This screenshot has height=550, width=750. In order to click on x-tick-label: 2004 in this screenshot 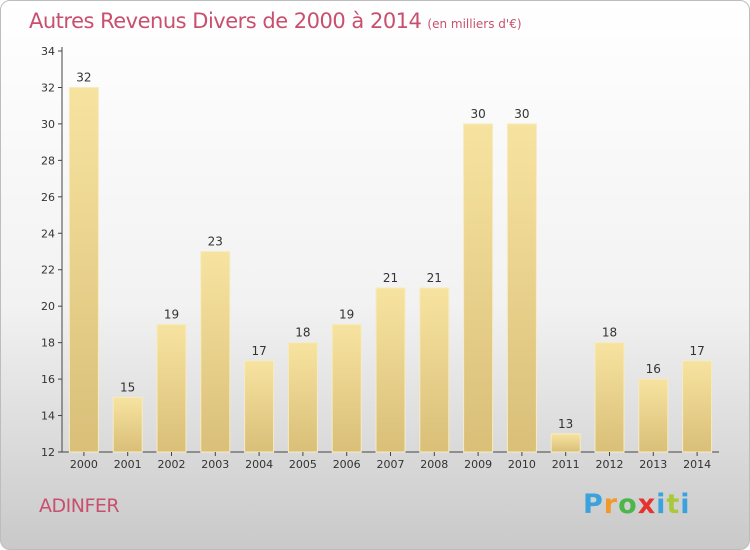, I will do `click(259, 464)`.